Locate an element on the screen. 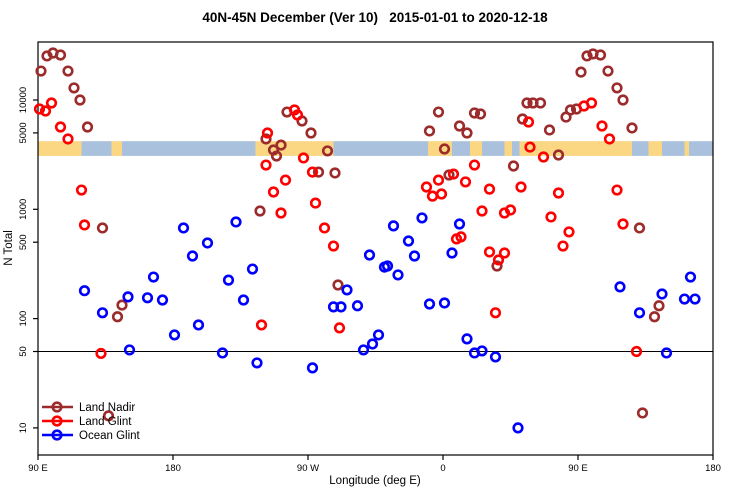  x-tick-label: 0 is located at coordinates (442, 468).